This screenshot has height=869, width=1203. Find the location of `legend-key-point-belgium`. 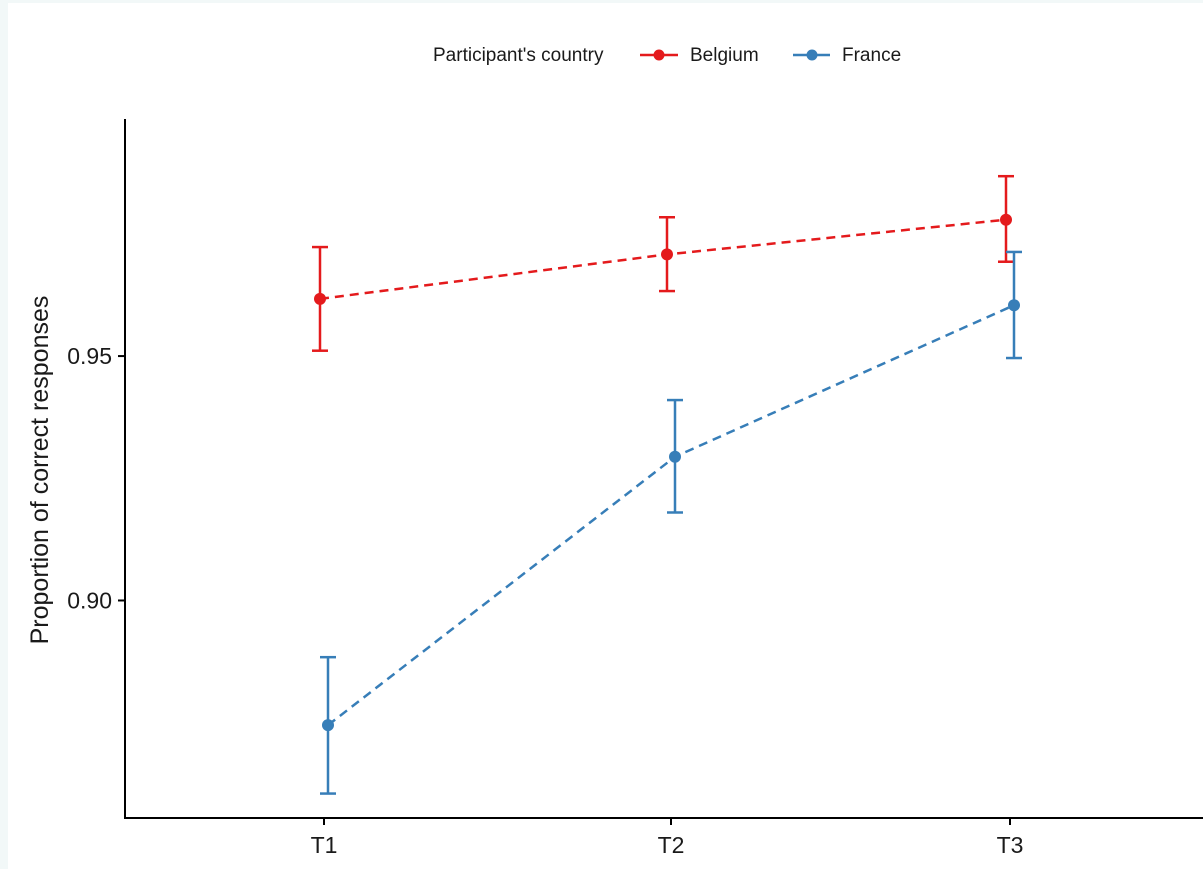

legend-key-point-belgium is located at coordinates (659, 55).